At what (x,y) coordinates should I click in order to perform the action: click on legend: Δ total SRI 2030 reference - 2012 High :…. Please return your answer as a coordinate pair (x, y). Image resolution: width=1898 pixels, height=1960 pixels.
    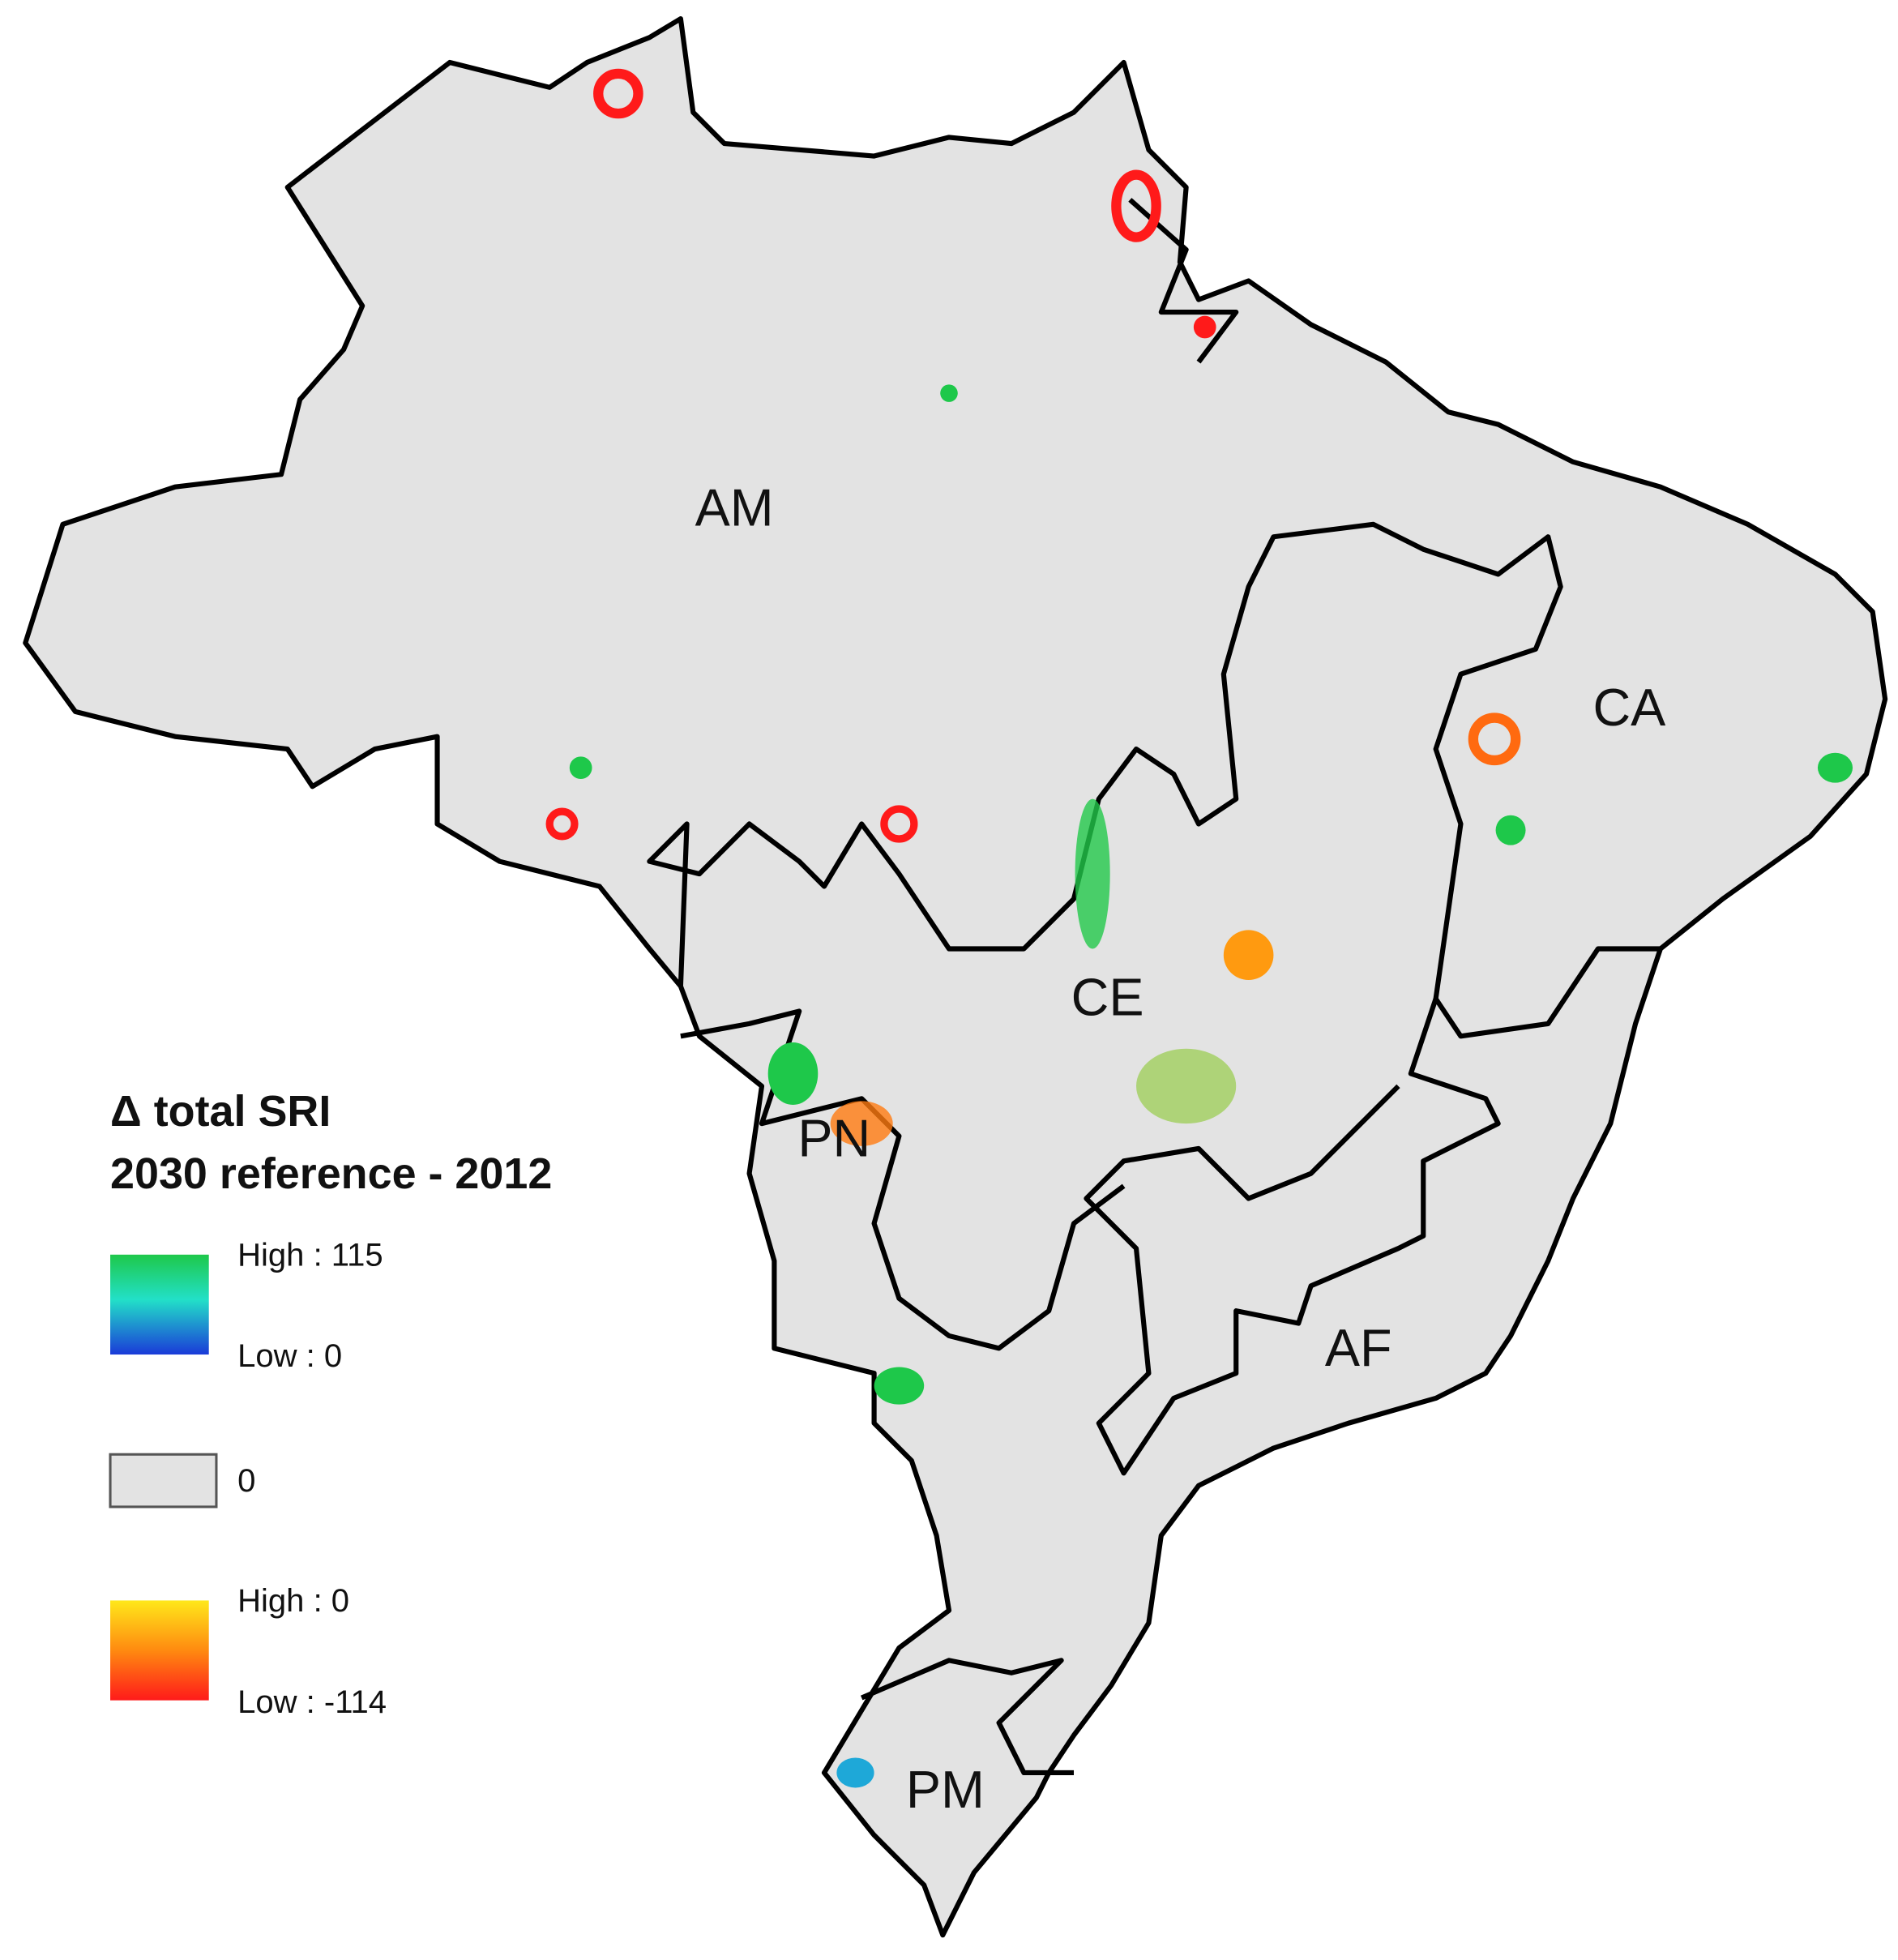
    Looking at the image, I should click on (330, 1403).